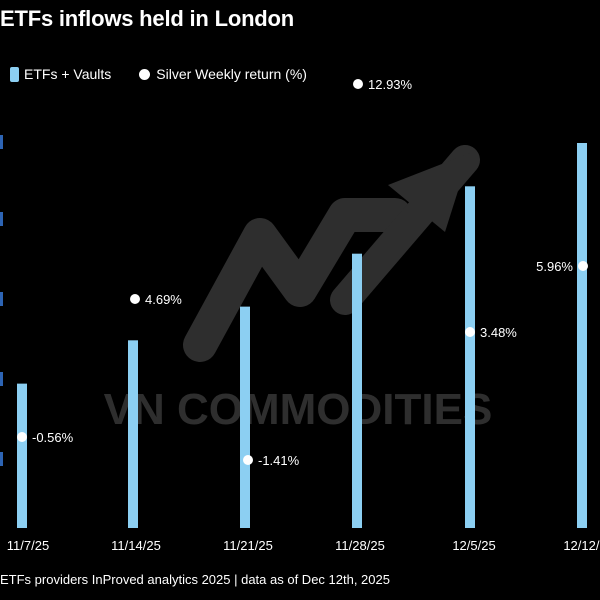  I want to click on watermark-arrow-head, so click(429, 192).